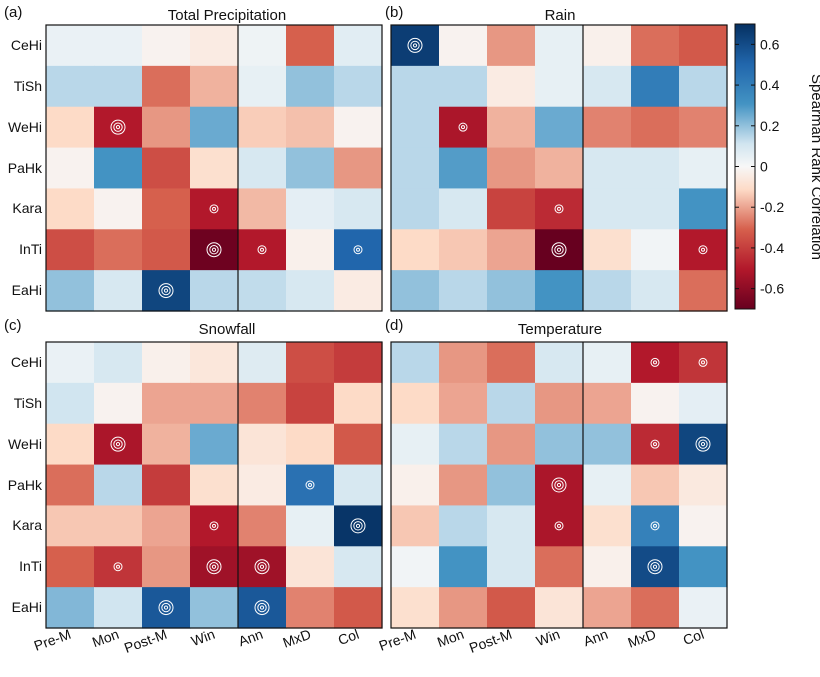 This screenshot has height=677, width=820. Describe the element at coordinates (759, 166) in the screenshot. I see `colorbar-ticks: -0.6 -0.4 -0.2 0 0.2 0.4 0.6` at that location.